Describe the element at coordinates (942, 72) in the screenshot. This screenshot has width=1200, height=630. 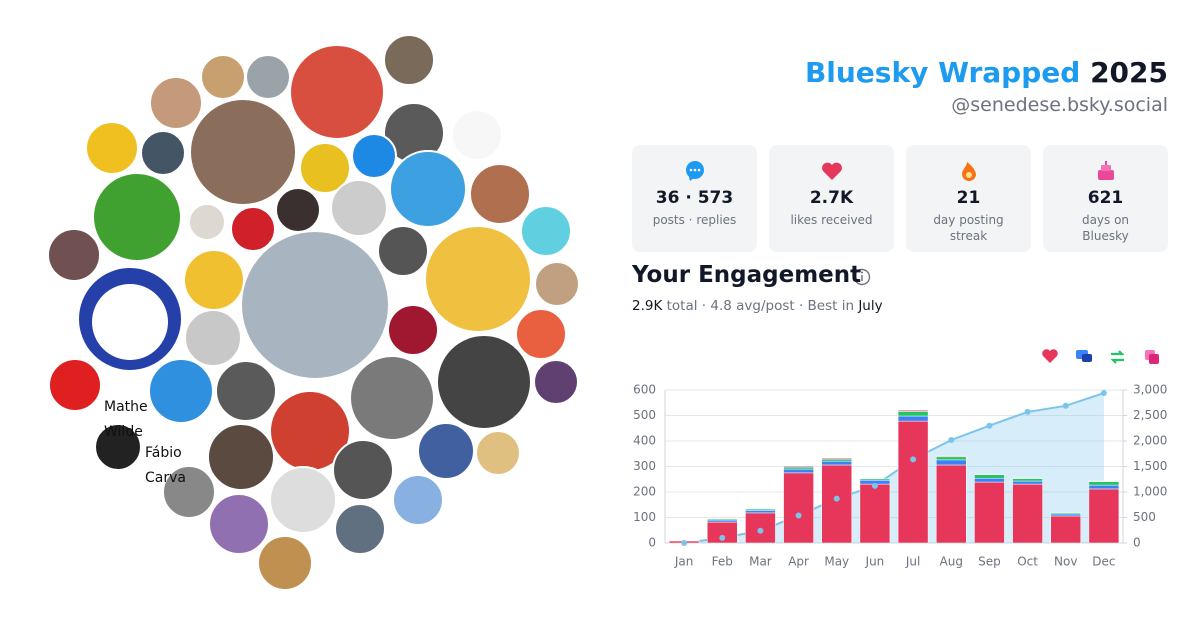
I see `title-brand: Bluesky Wrapped` at that location.